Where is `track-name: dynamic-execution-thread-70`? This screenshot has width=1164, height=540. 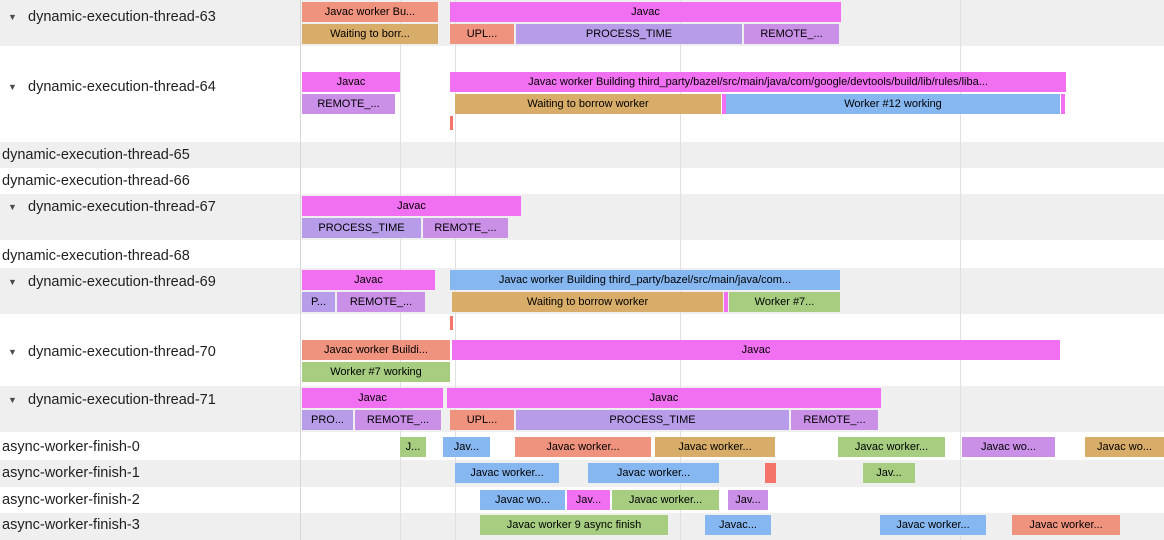
track-name: dynamic-execution-thread-70 is located at coordinates (122, 352).